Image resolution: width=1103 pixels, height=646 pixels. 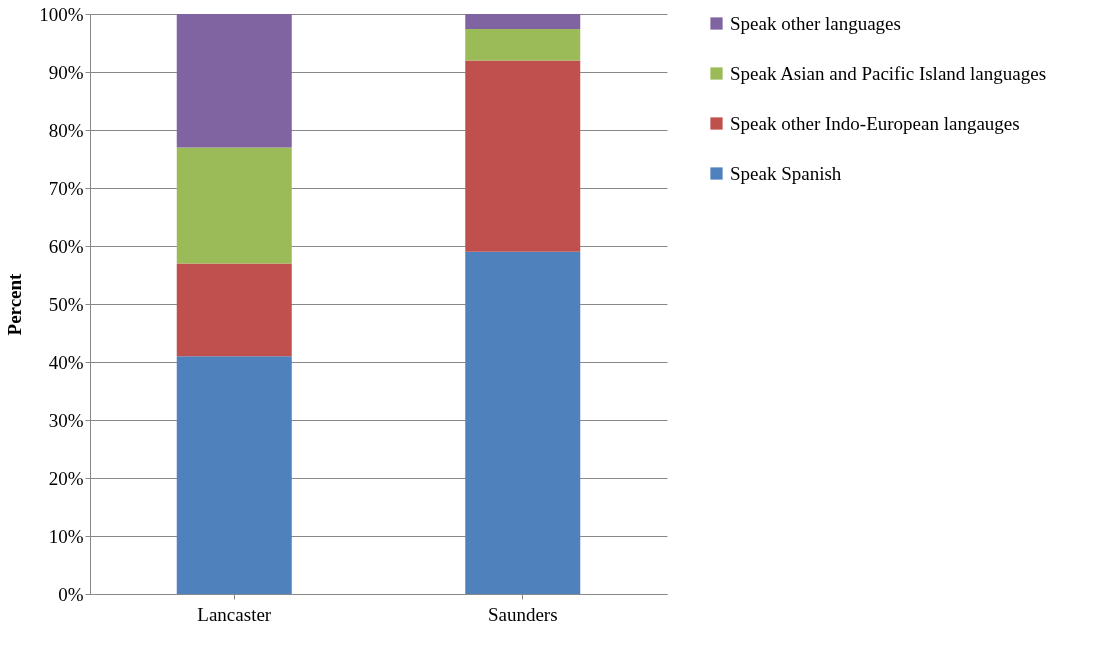 What do you see at coordinates (66, 188) in the screenshot?
I see `y-tick-label: 70%` at bounding box center [66, 188].